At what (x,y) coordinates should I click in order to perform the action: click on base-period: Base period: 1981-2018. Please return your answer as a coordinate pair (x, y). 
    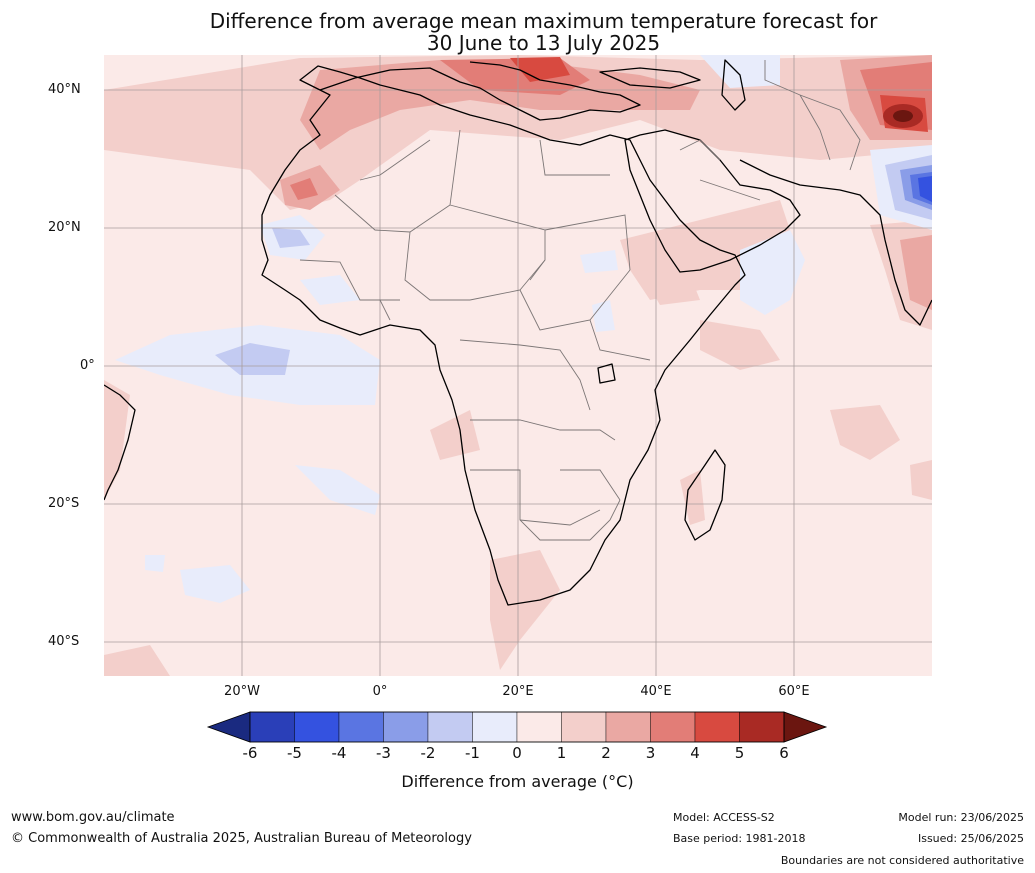
    Looking at the image, I should click on (739, 838).